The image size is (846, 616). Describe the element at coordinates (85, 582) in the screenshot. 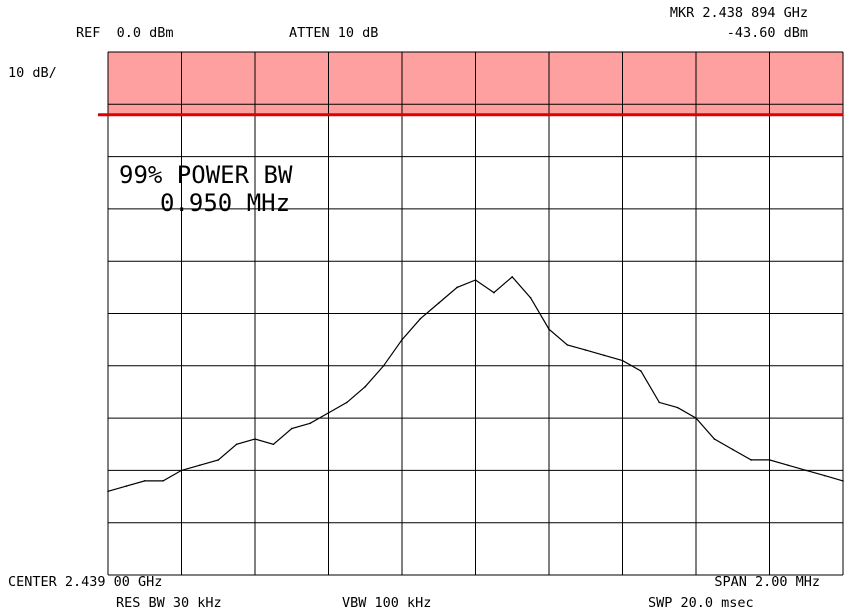

I see `center-frequency-label: CENTER 2.439 00 GHz` at that location.